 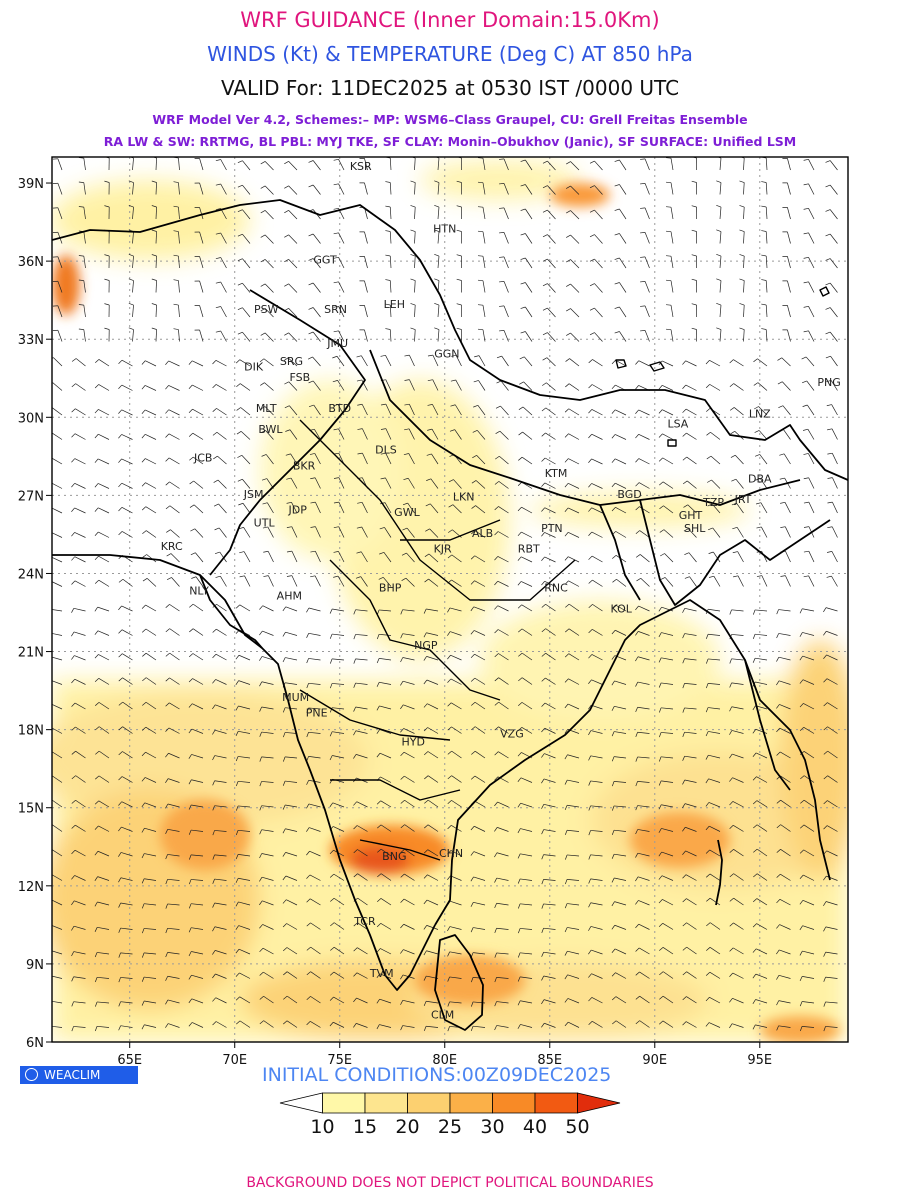 I want to click on city-label: JMU, so click(x=337, y=343).